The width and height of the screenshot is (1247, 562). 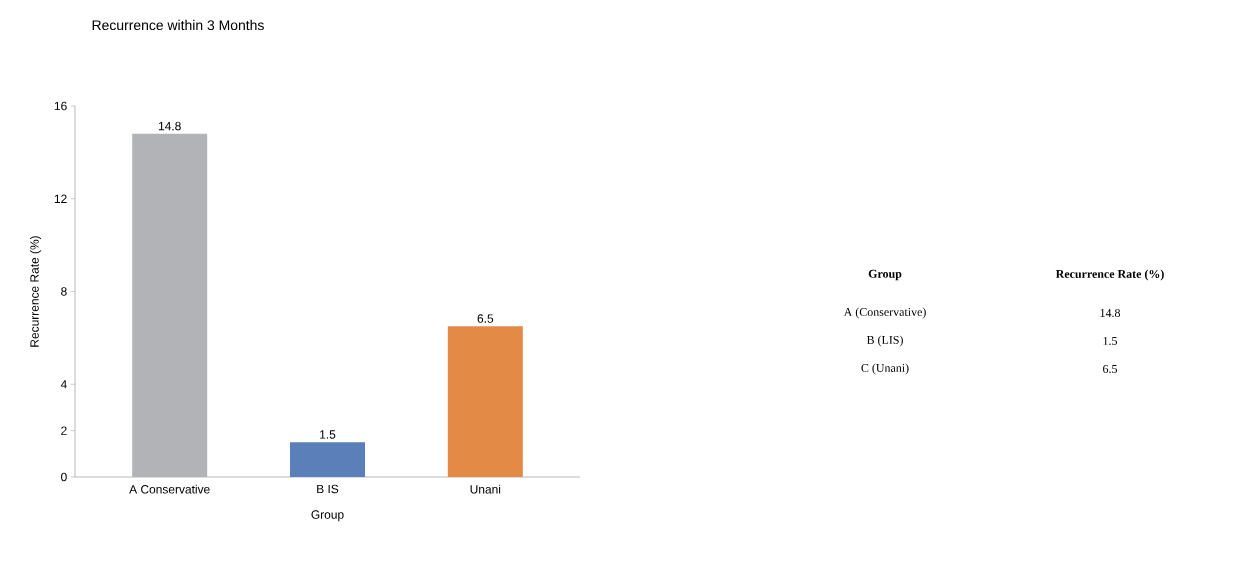 I want to click on text: Group, so click(x=885, y=275).